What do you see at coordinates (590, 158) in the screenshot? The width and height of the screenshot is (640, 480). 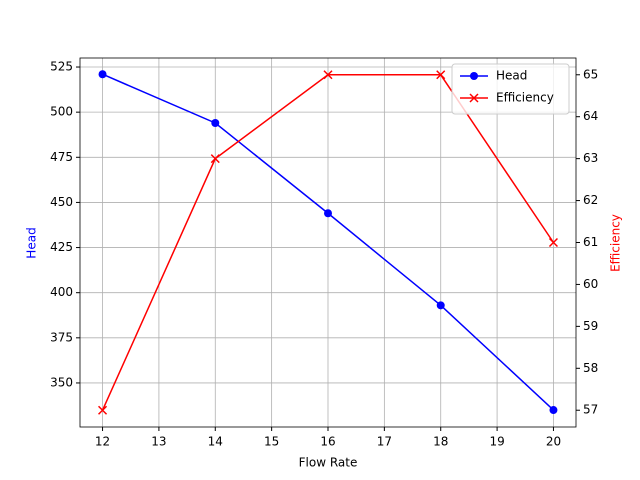 I see `y2-tick-label: 63` at bounding box center [590, 158].